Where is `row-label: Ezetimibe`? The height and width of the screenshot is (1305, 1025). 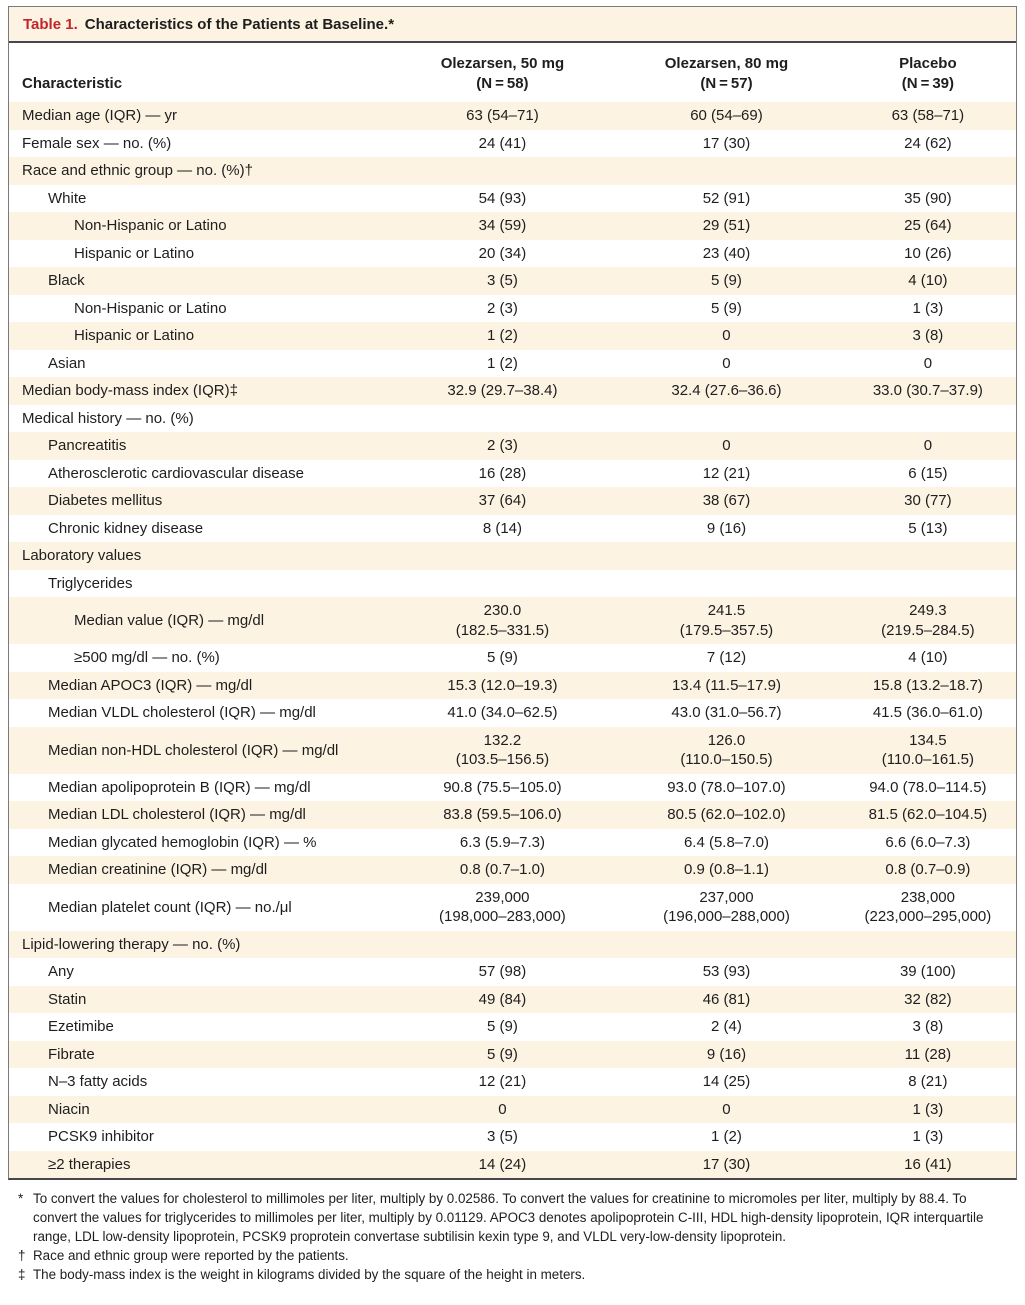
row-label: Ezetimibe is located at coordinates (81, 1027).